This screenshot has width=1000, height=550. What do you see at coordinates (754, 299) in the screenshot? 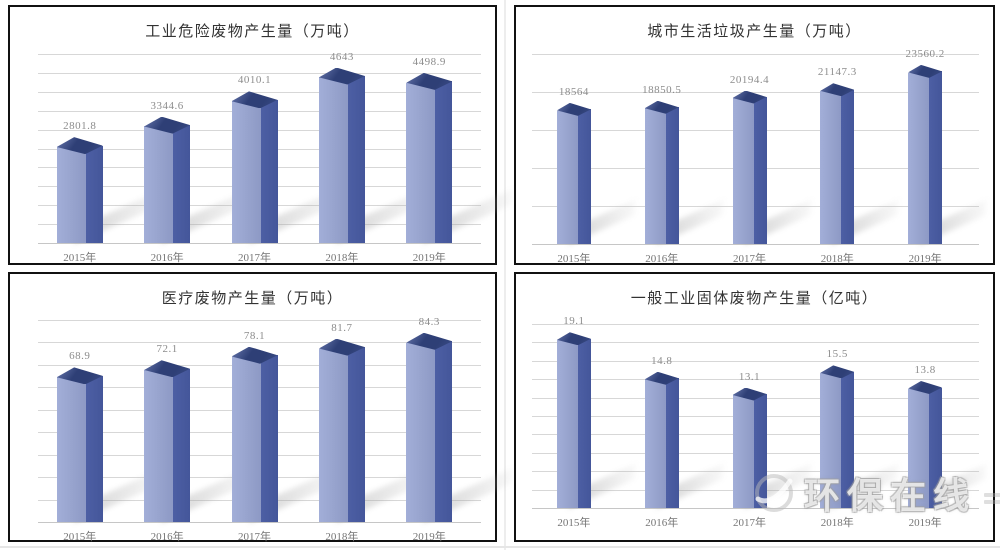
I see `chart-title: 一般工业固体废物产生量（亿吨）` at bounding box center [754, 299].